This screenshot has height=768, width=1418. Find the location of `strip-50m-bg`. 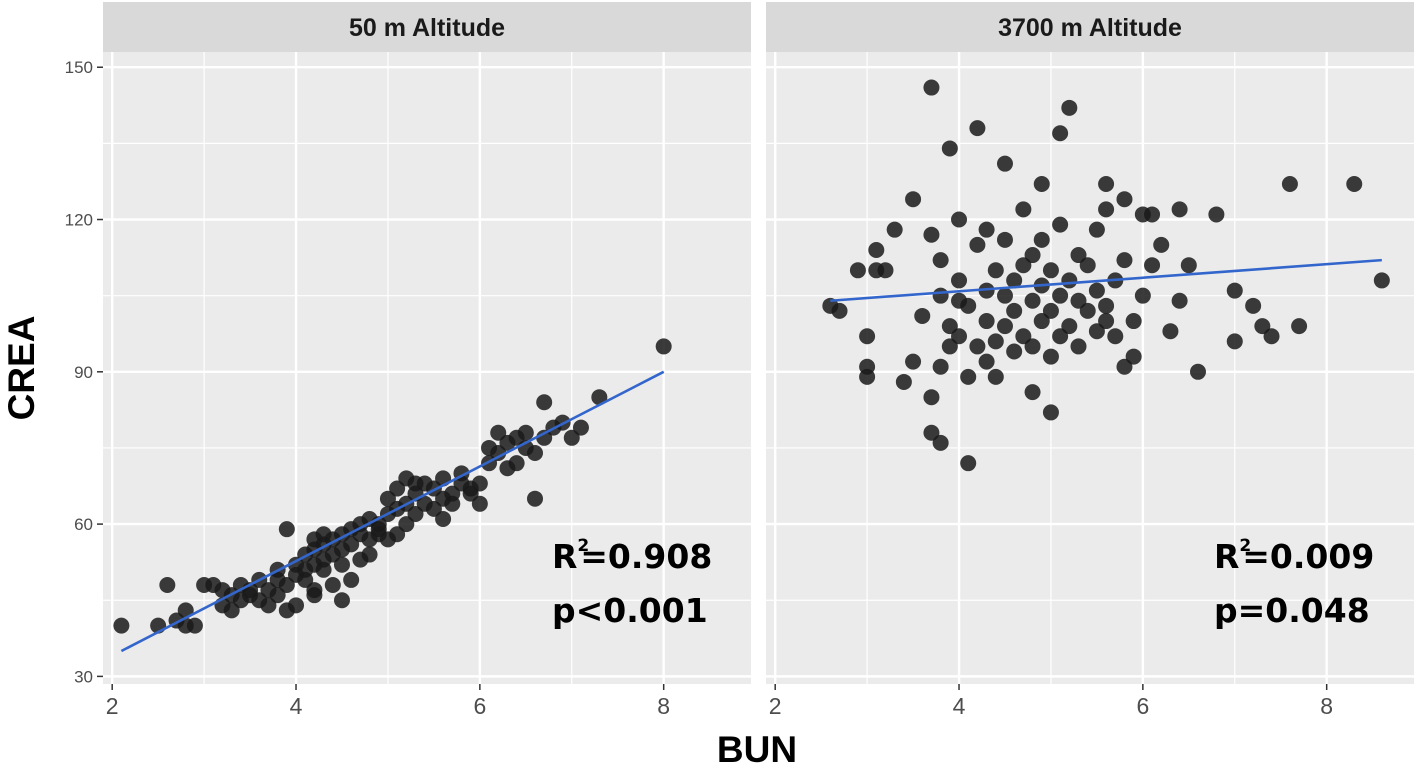

strip-50m-bg is located at coordinates (427, 27).